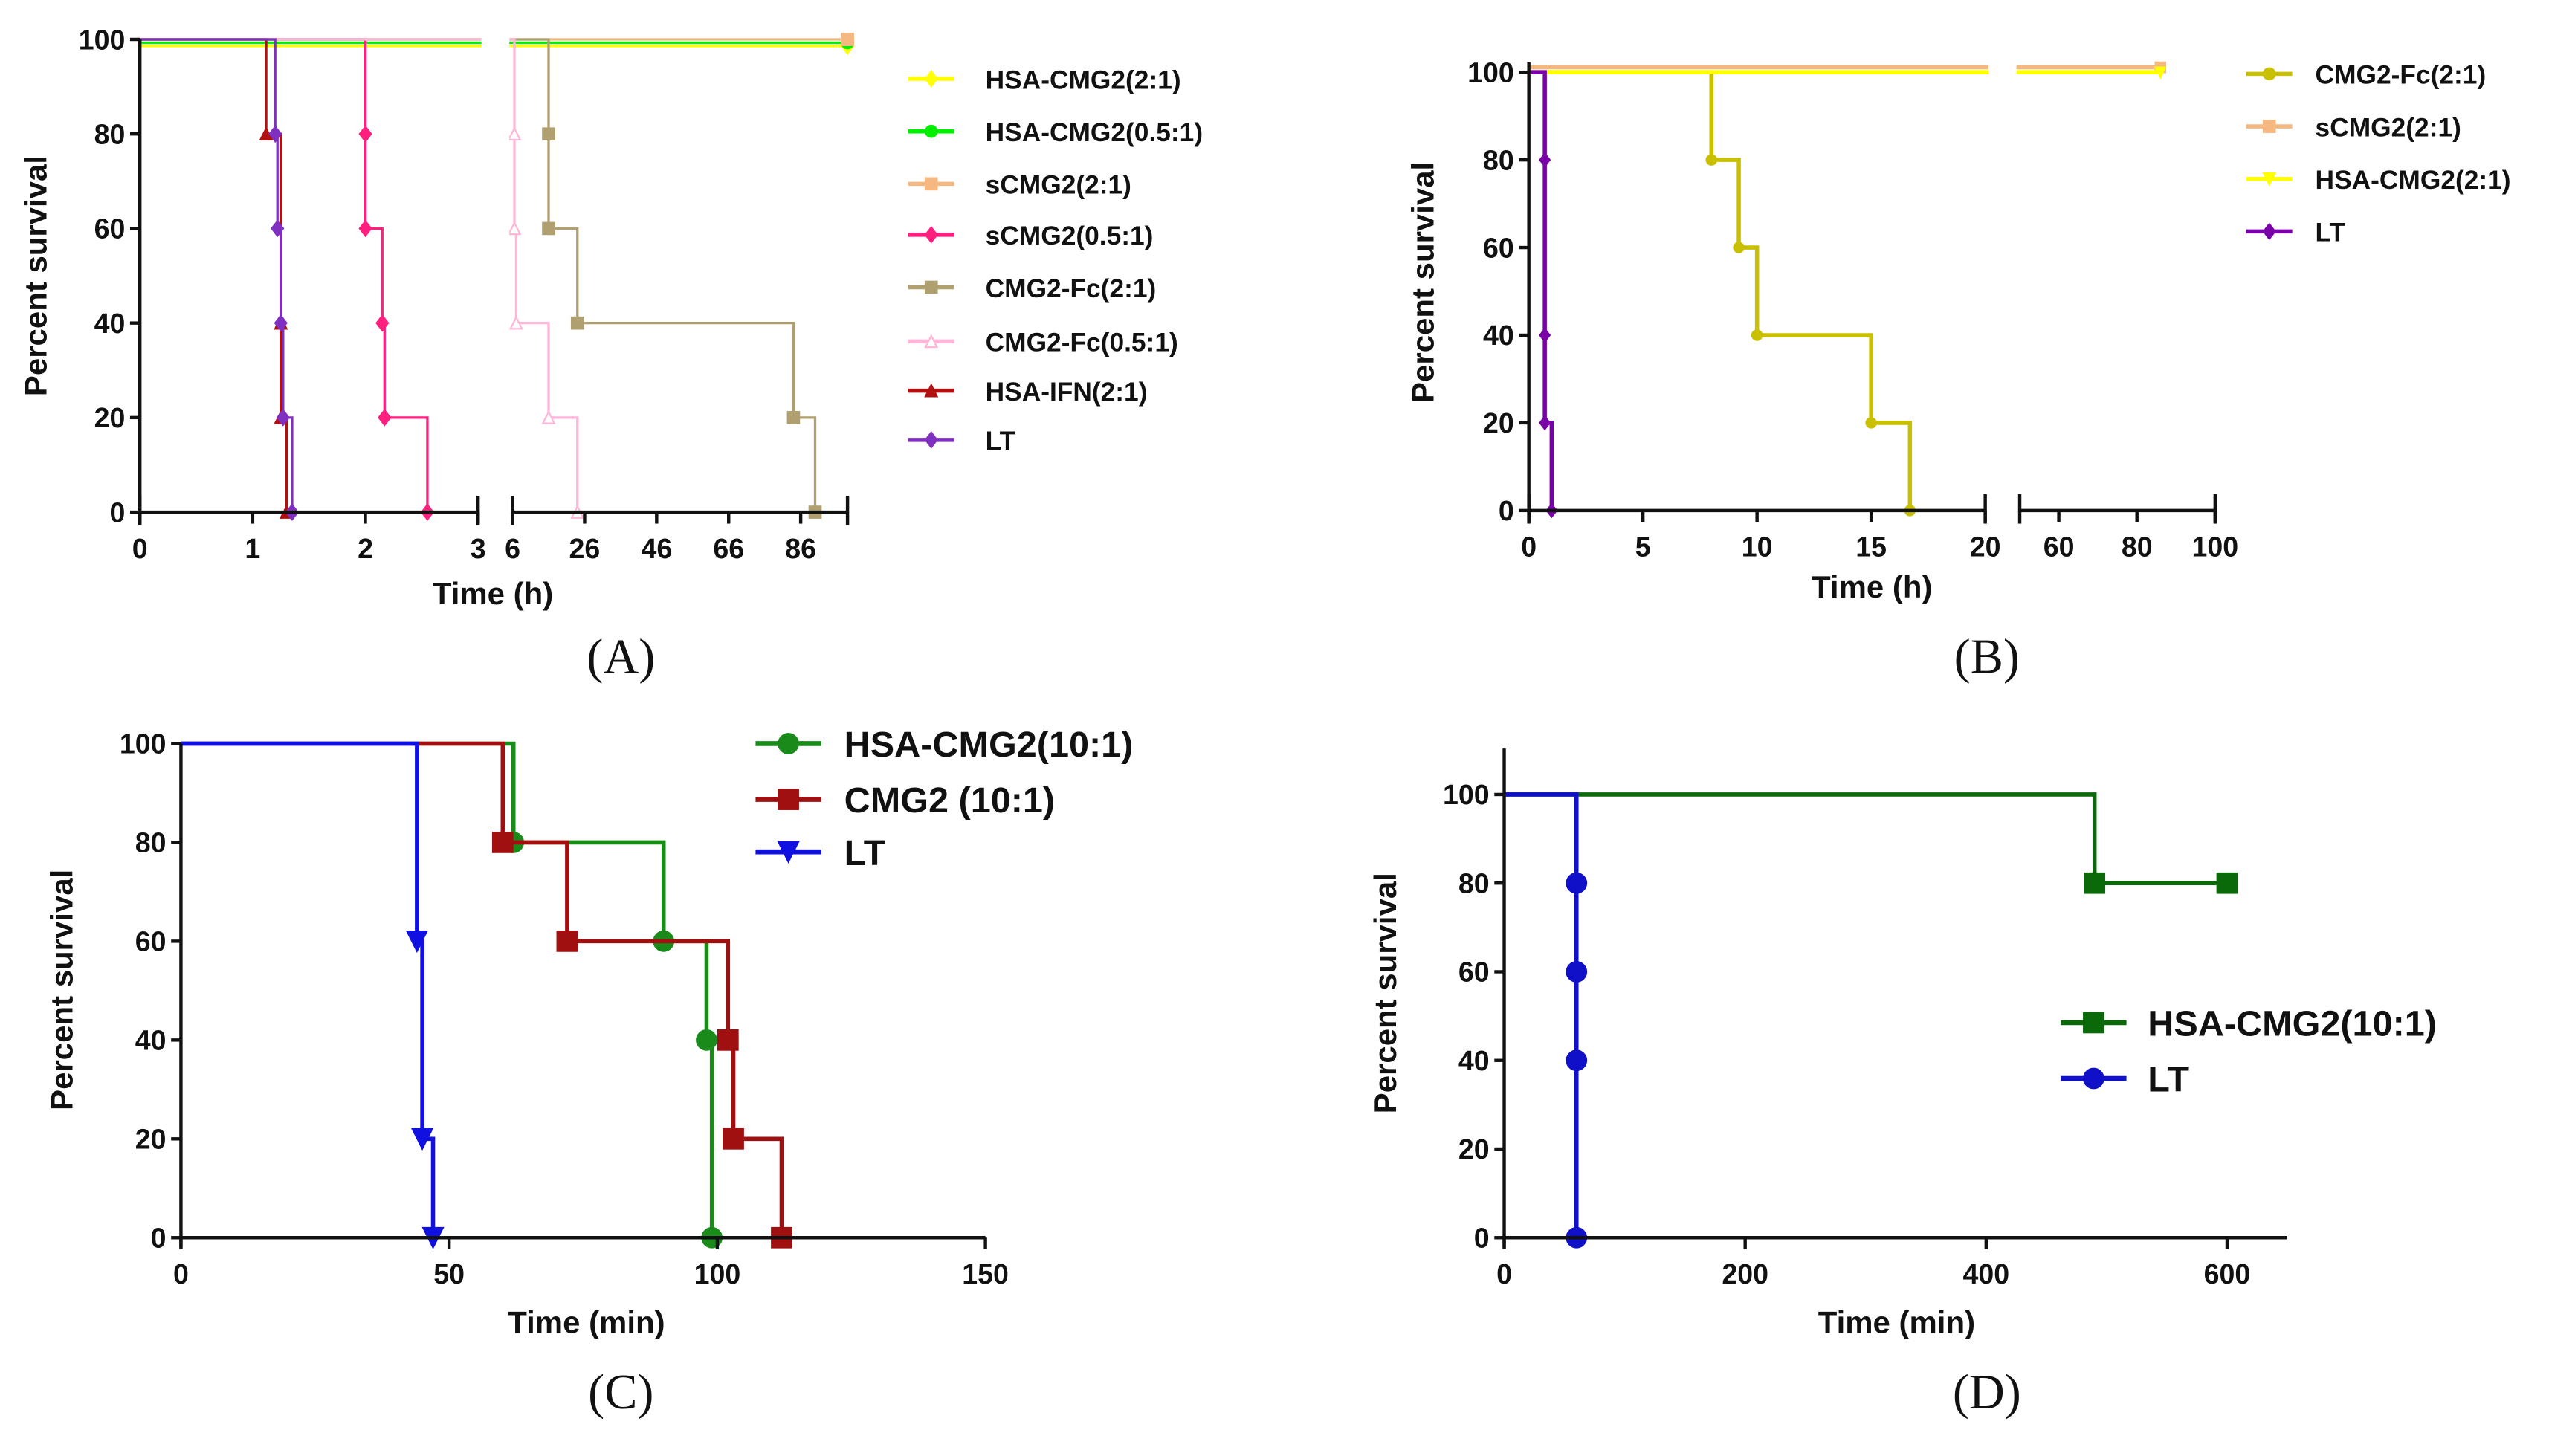 The width and height of the screenshot is (2575, 1456). What do you see at coordinates (2137, 547) in the screenshot?
I see `x-tick-label: 80` at bounding box center [2137, 547].